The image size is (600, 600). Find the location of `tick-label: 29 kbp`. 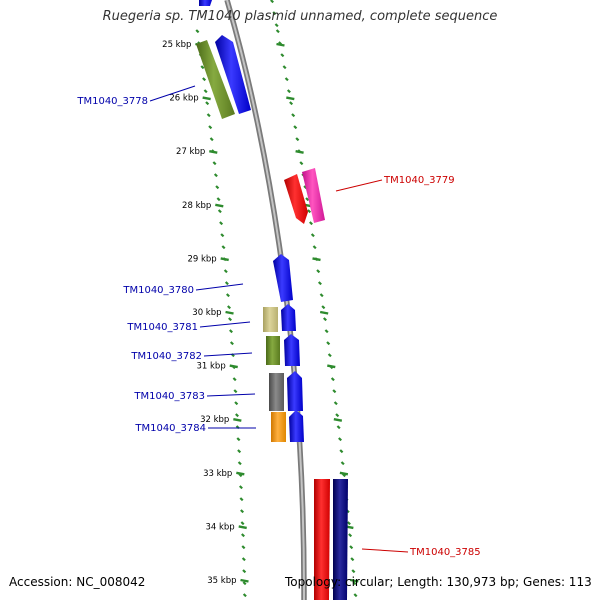

tick-label: 29 kbp is located at coordinates (201, 259).